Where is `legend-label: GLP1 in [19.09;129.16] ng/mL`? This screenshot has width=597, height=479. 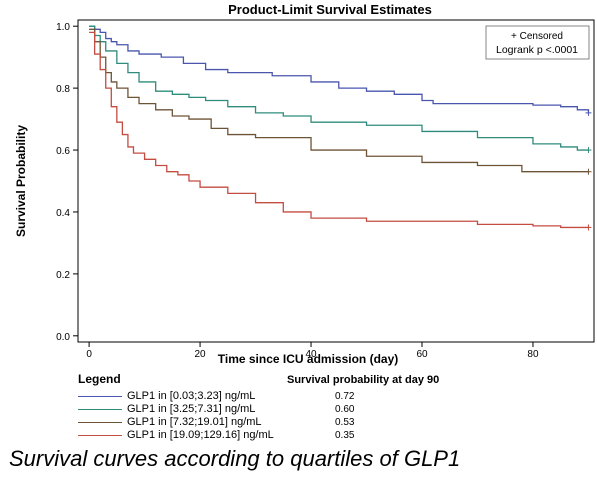 legend-label: GLP1 in [19.09;129.16] ng/mL is located at coordinates (200, 435).